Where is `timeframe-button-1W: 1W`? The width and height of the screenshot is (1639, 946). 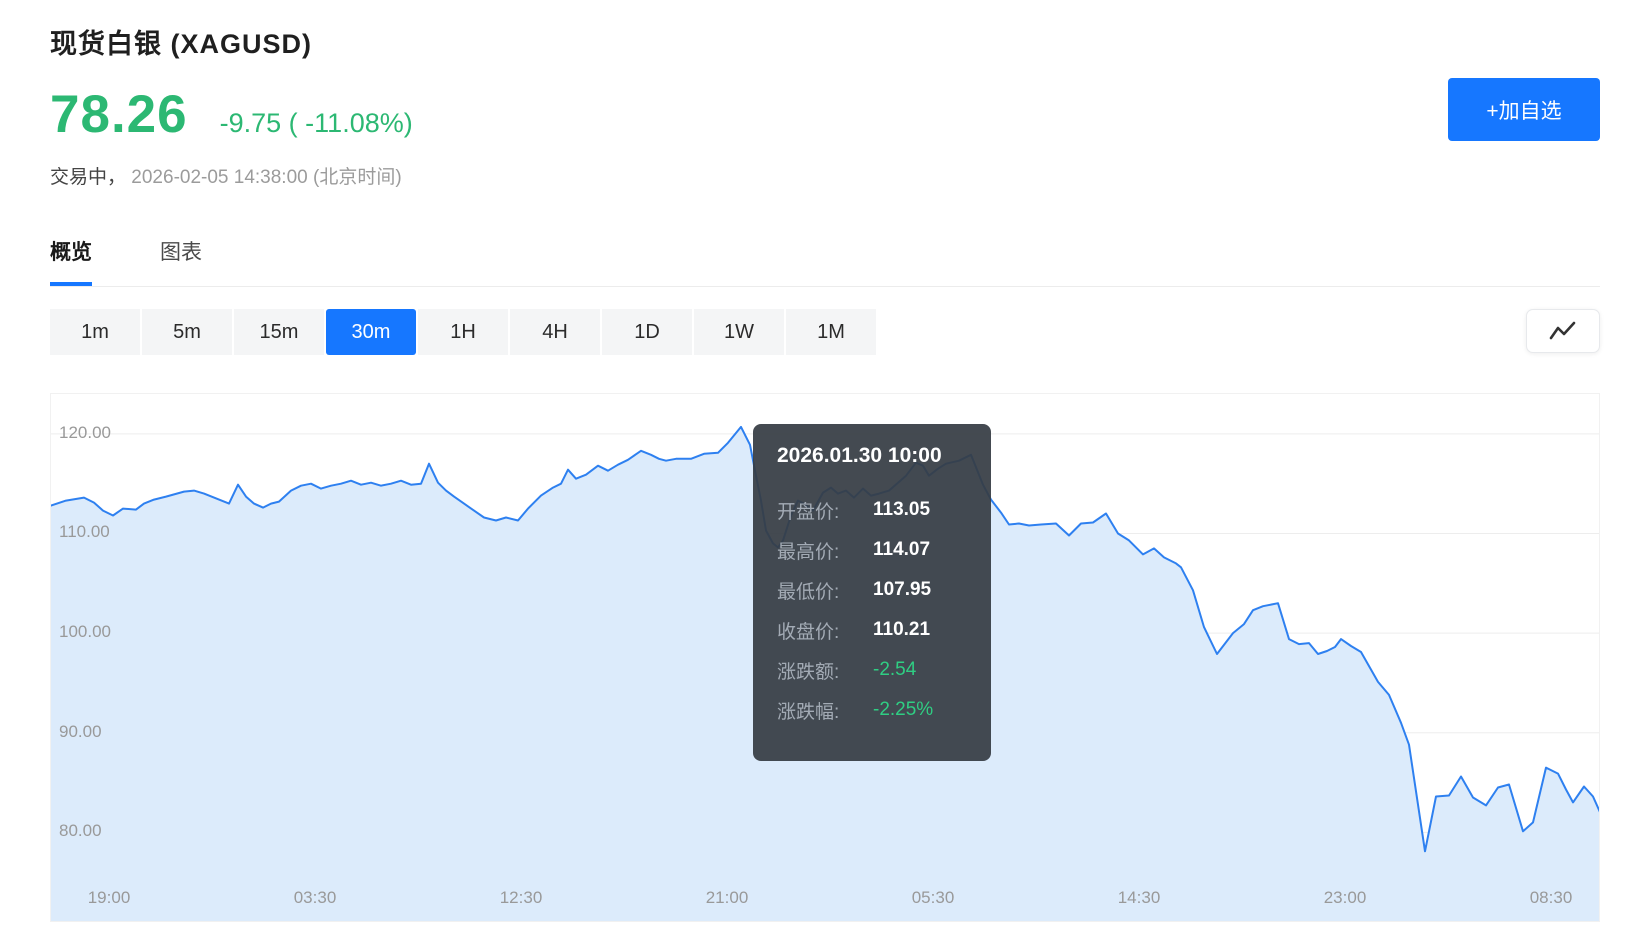
timeframe-button-1W: 1W is located at coordinates (739, 332).